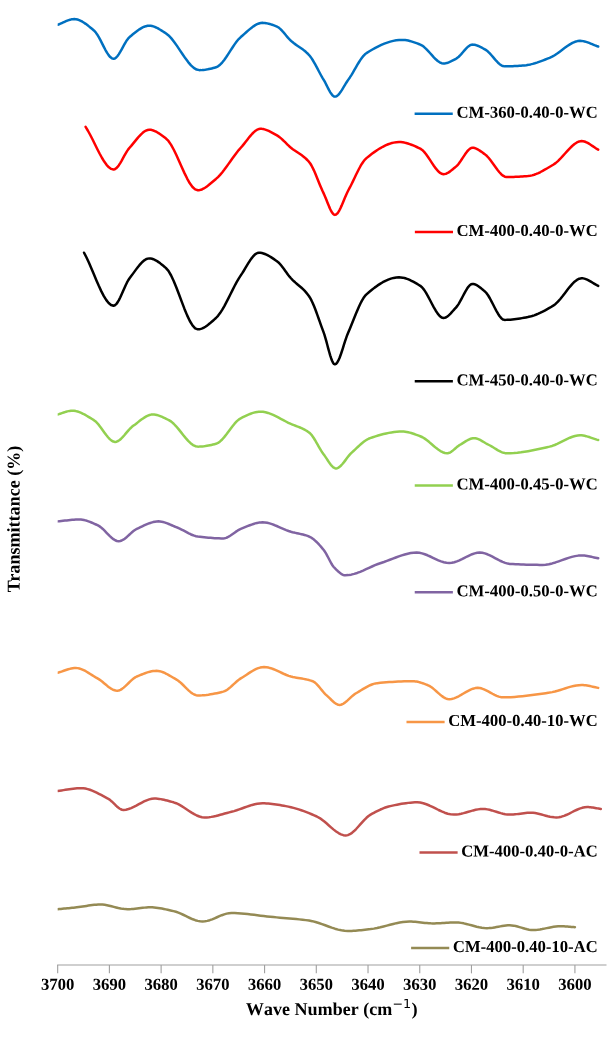 The height and width of the screenshot is (1038, 609). I want to click on legend-label: CM-360-0.40-0-WC, so click(527, 112).